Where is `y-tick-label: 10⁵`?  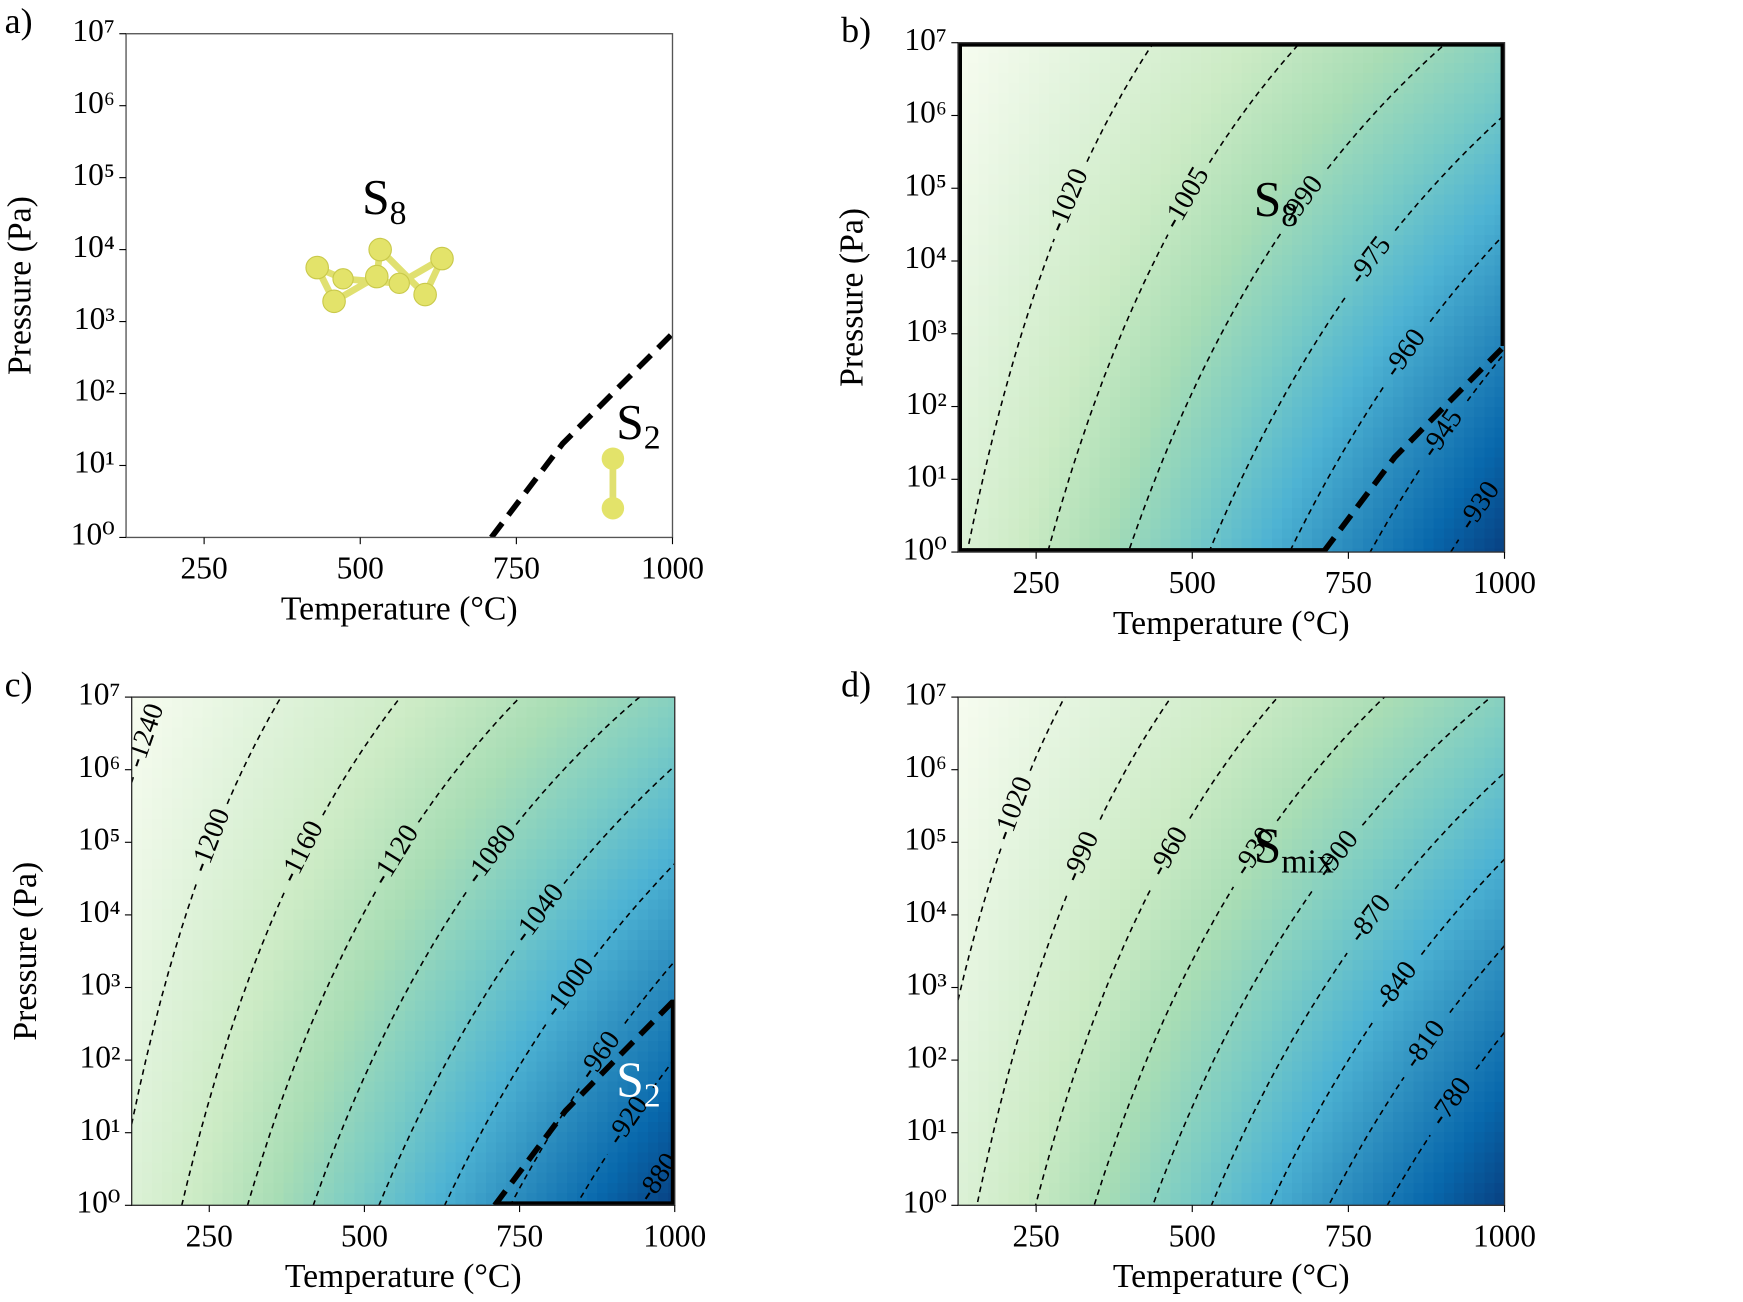 y-tick-label: 10⁵ is located at coordinates (925, 184).